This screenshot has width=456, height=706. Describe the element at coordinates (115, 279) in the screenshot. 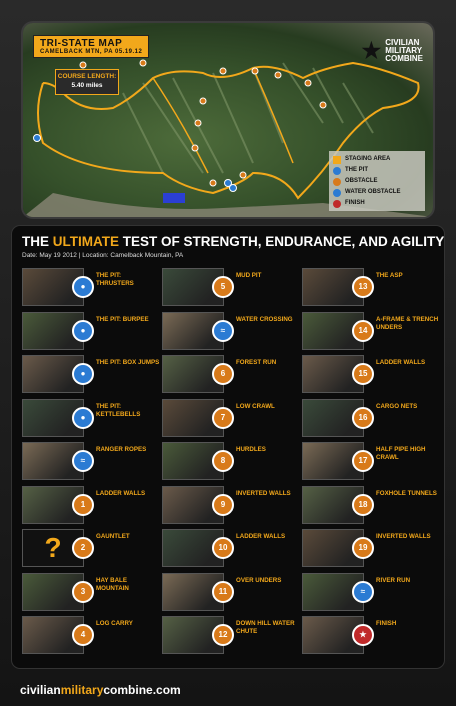

I see `obstacle-name: THE PIT: THRUSTERS` at that location.